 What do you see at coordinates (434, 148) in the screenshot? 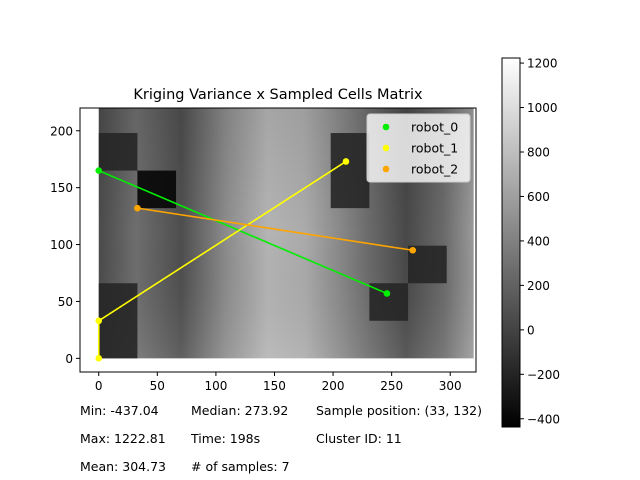
I see `legend-label-robot_1: robot_1` at bounding box center [434, 148].